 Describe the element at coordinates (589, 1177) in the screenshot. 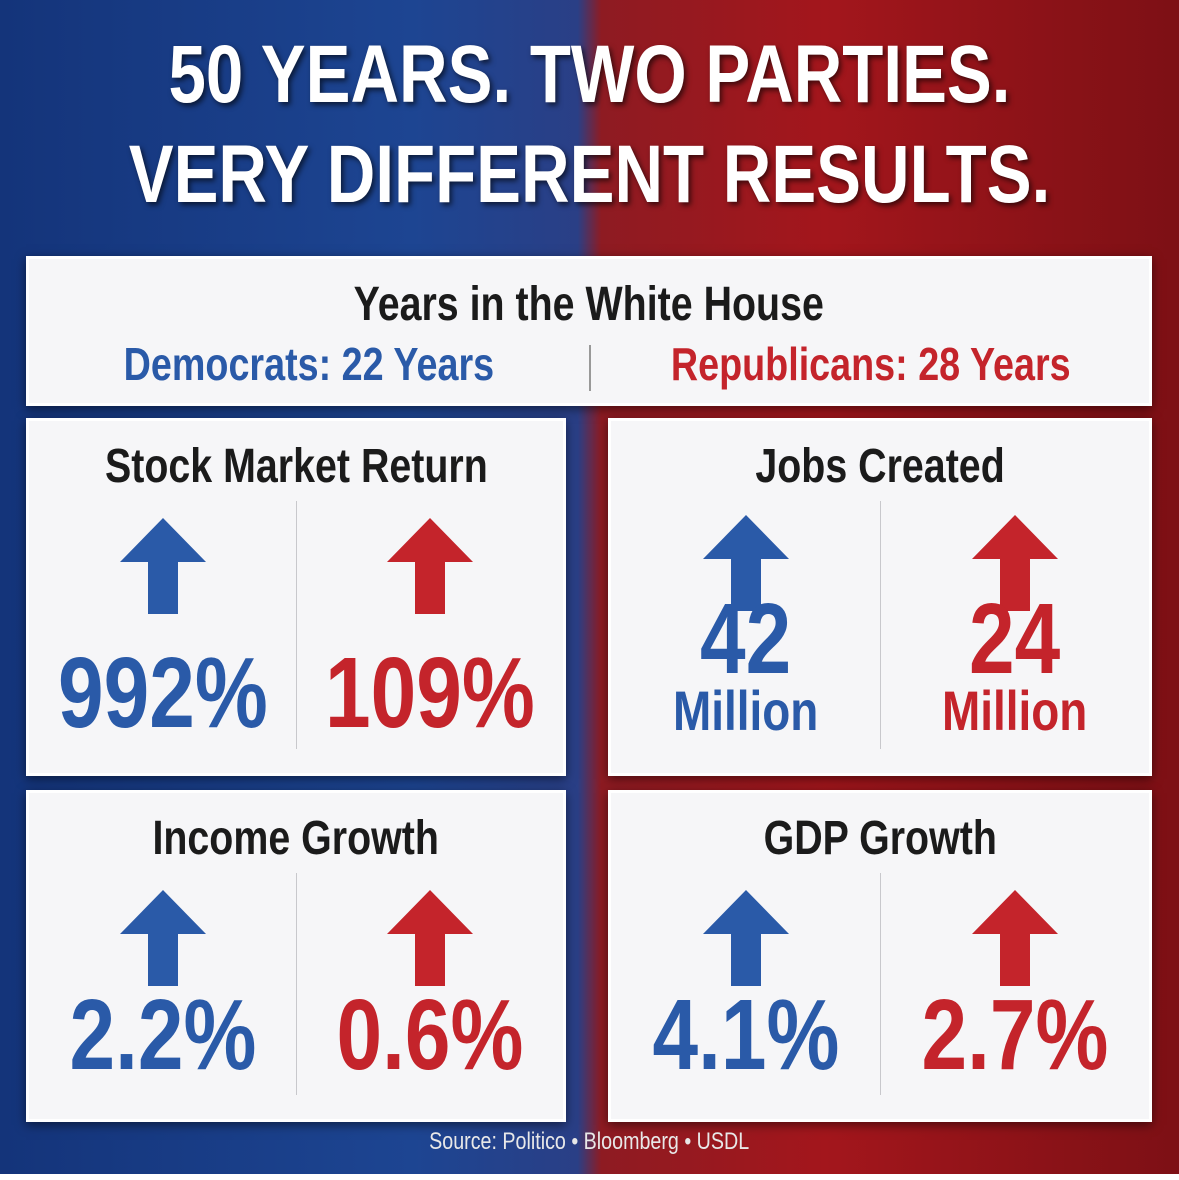

I see `rule` at that location.